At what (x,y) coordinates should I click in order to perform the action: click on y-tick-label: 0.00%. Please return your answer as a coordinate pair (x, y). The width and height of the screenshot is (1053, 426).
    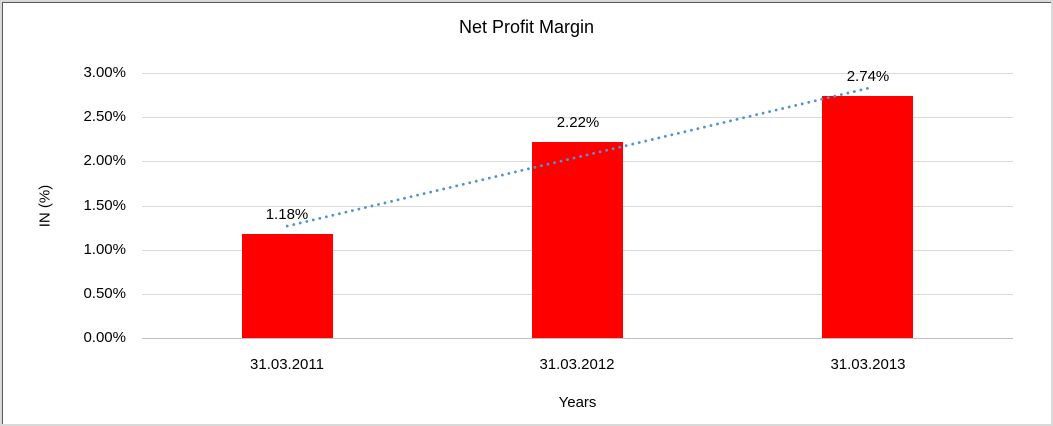
    Looking at the image, I should click on (104, 337).